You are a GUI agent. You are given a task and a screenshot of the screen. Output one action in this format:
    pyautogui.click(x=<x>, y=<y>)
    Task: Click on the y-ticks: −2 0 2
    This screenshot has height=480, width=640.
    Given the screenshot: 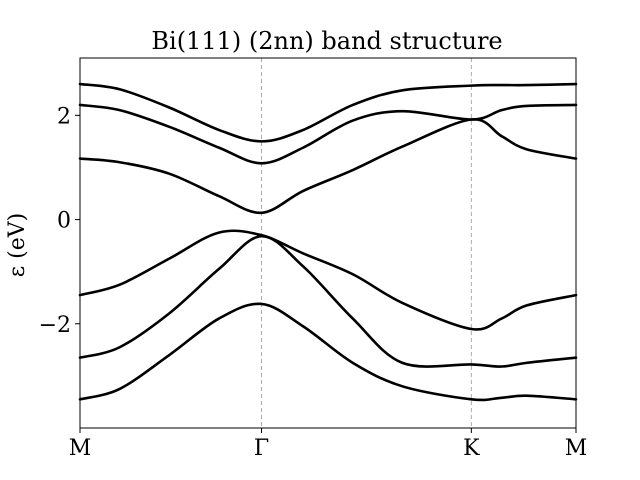 What is the action you would take?
    pyautogui.click(x=59, y=221)
    